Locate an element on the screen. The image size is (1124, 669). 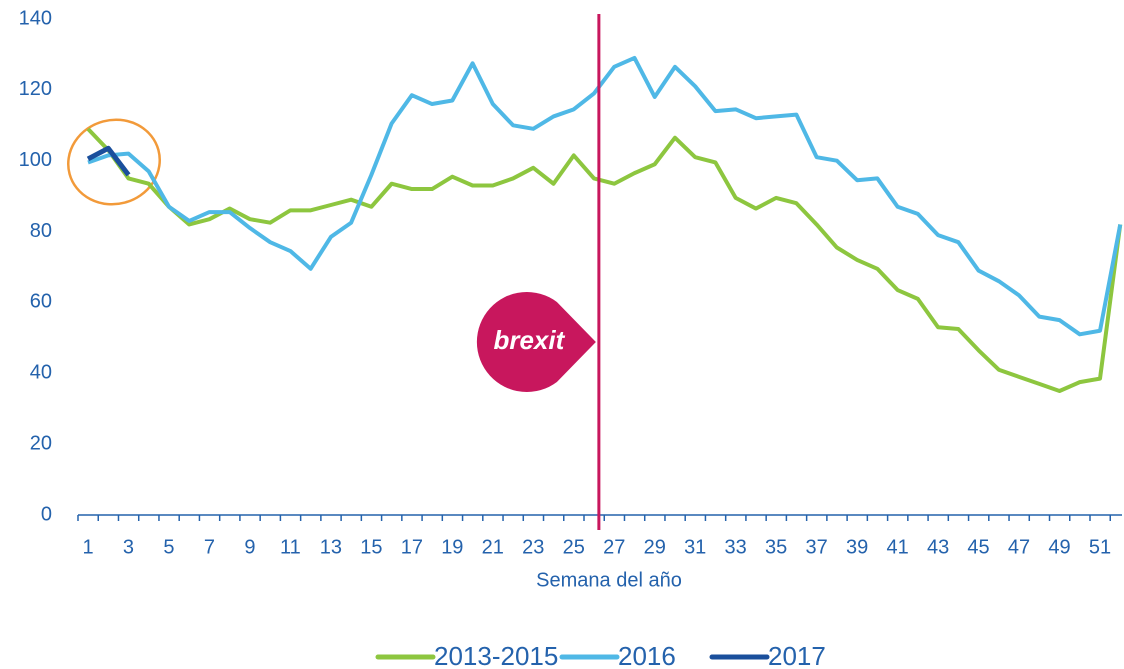
x-tick-label: 17 is located at coordinates (412, 547).